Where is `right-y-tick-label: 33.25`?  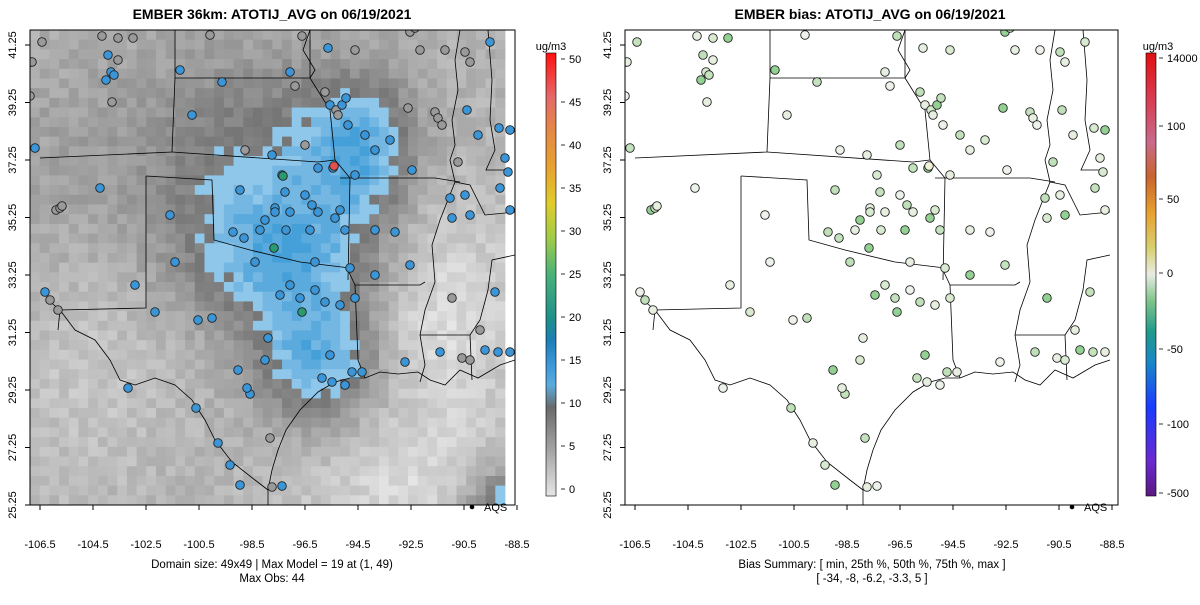
right-y-tick-label: 33.25 is located at coordinates (608, 275).